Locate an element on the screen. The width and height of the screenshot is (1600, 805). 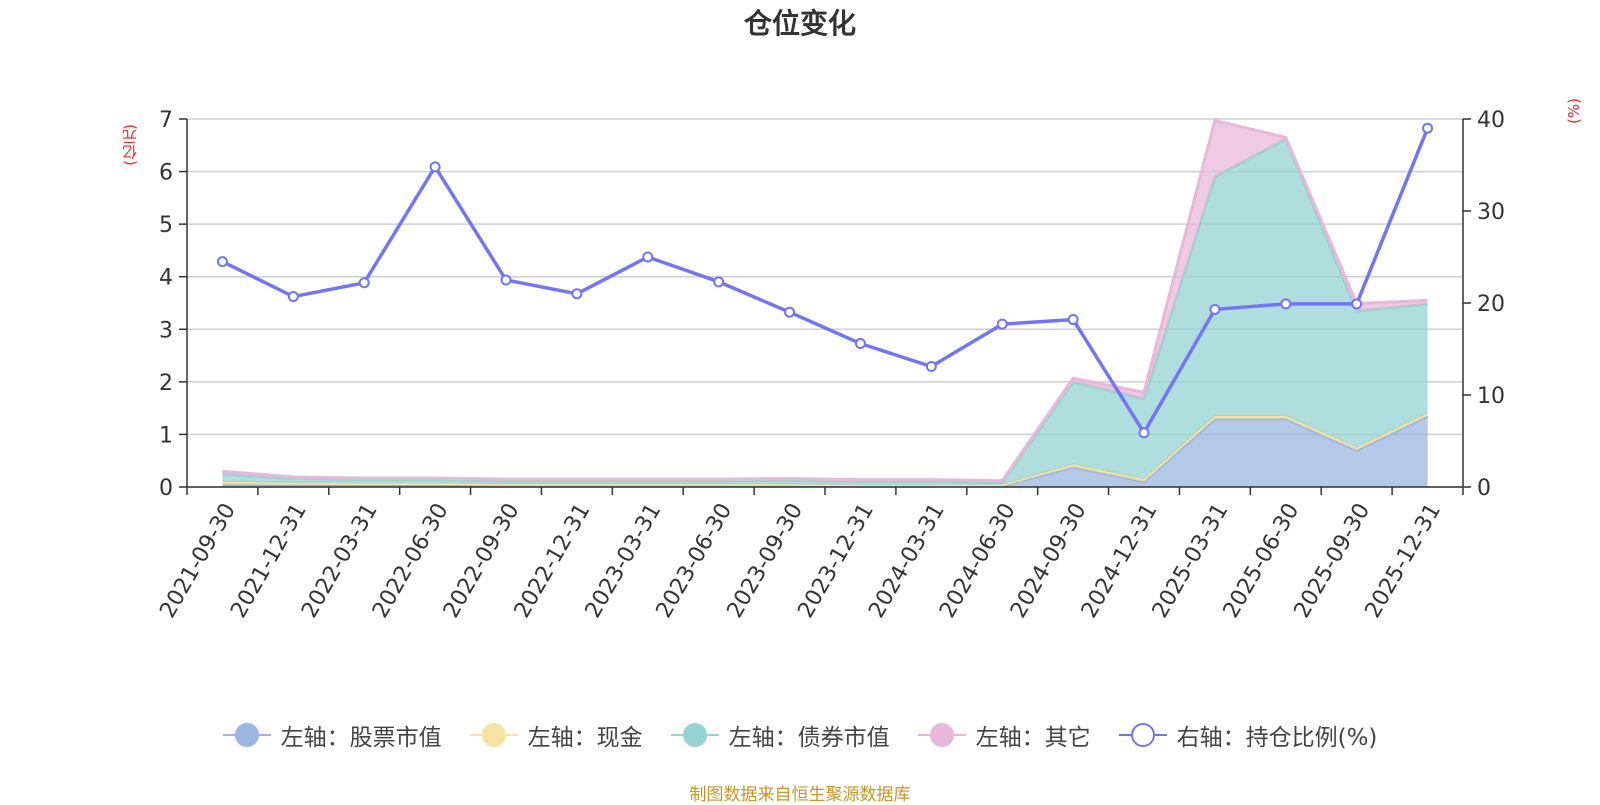
x-tick-label: 2024-03-31 is located at coordinates (907, 560).